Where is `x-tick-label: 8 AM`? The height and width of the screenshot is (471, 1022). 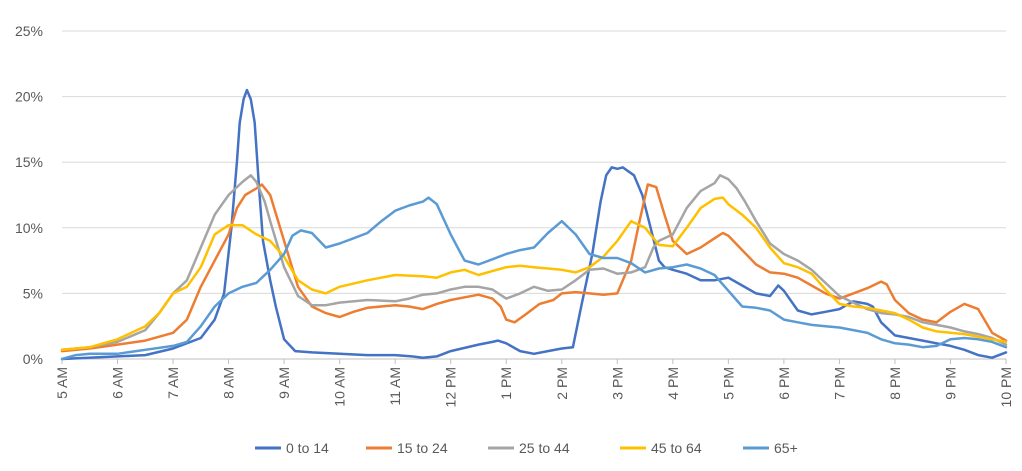
x-tick-label: 8 AM is located at coordinates (229, 383).